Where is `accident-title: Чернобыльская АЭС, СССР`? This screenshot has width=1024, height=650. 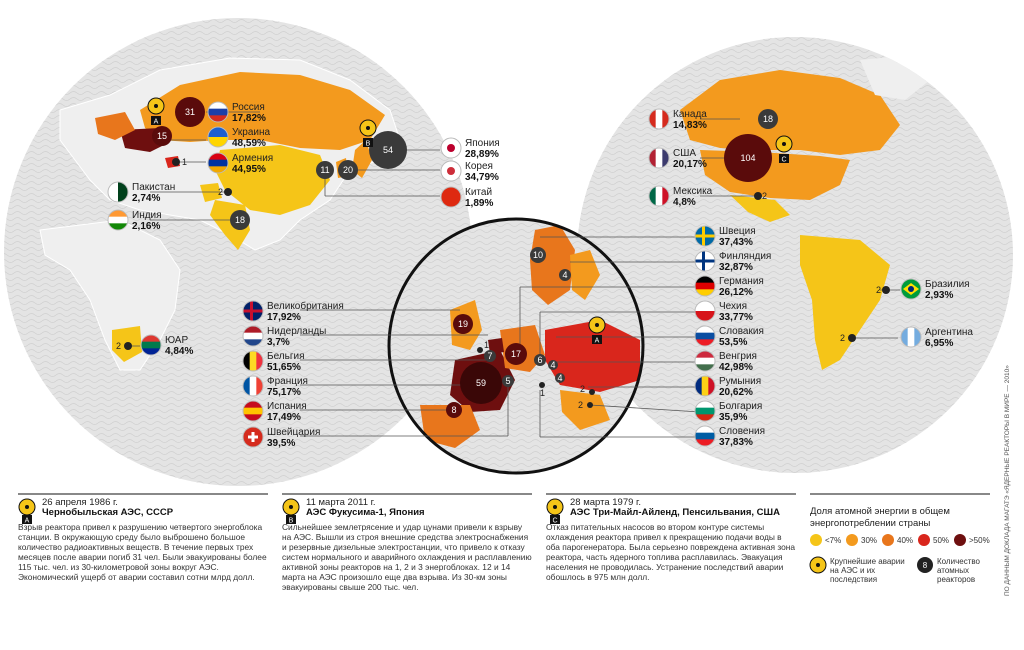 accident-title: Чернобыльская АЭС, СССР is located at coordinates (108, 512).